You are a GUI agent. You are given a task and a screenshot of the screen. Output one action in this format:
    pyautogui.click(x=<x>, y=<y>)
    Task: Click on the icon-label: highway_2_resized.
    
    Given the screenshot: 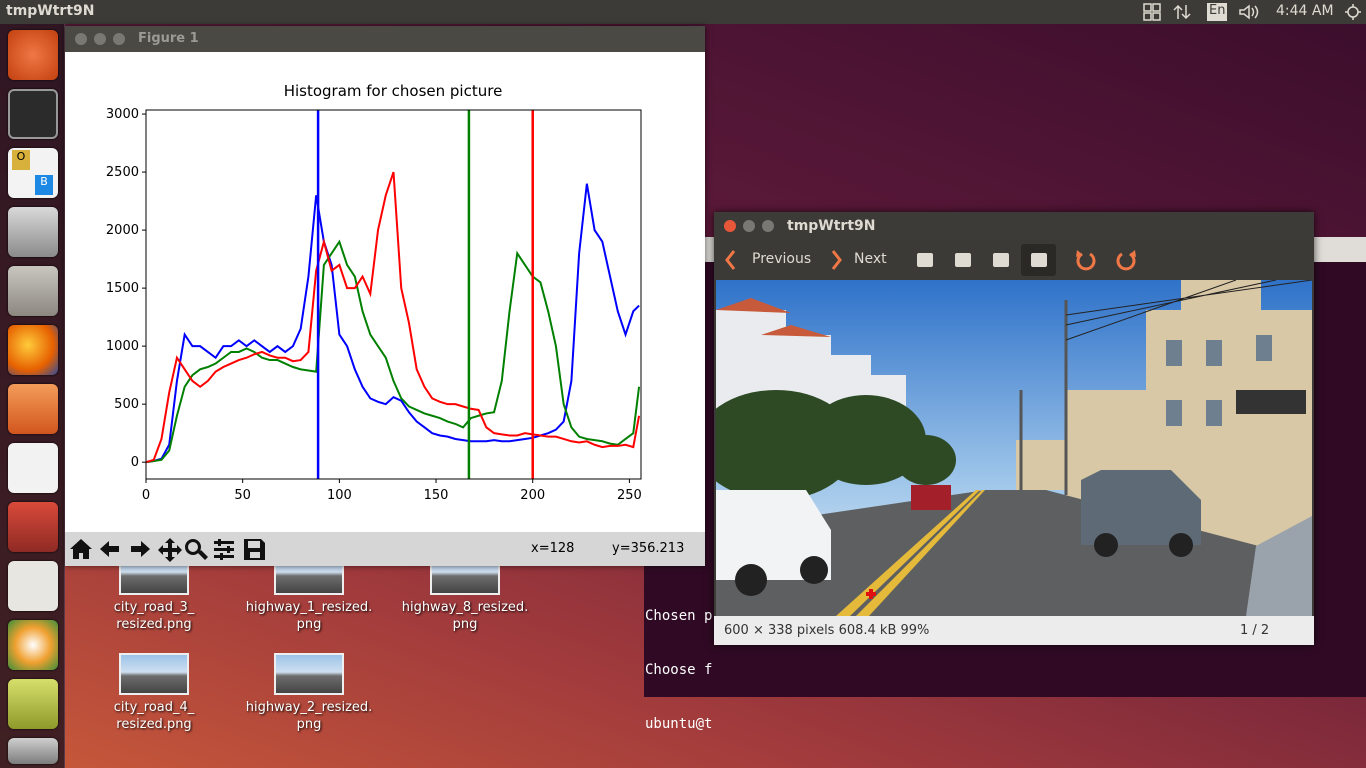 What is the action you would take?
    pyautogui.click(x=309, y=707)
    